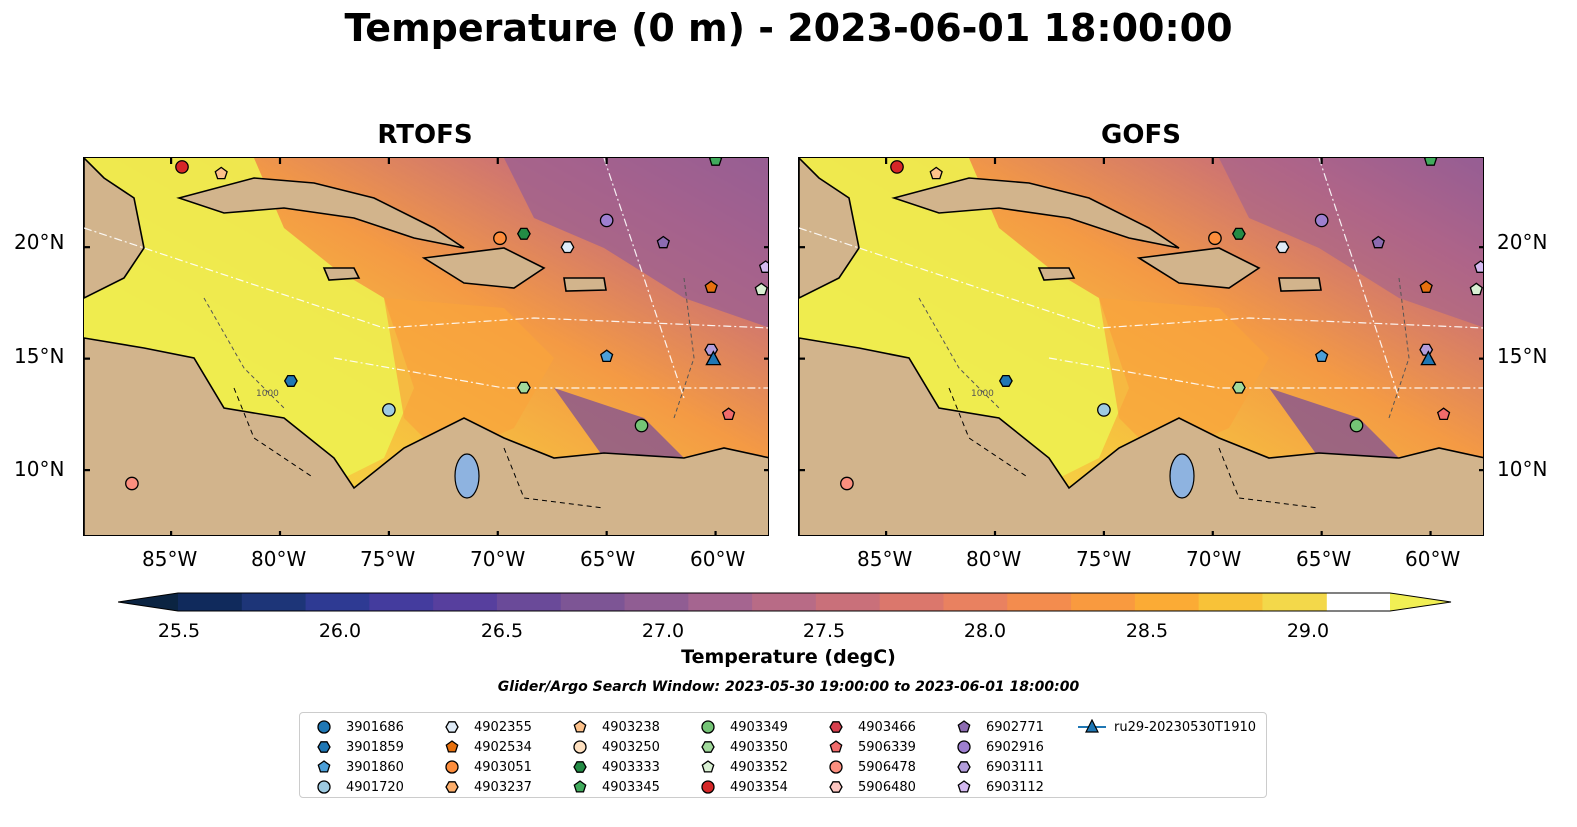  What do you see at coordinates (997, 747) in the screenshot?
I see `legend-item-6902916: 6902916` at bounding box center [997, 747].